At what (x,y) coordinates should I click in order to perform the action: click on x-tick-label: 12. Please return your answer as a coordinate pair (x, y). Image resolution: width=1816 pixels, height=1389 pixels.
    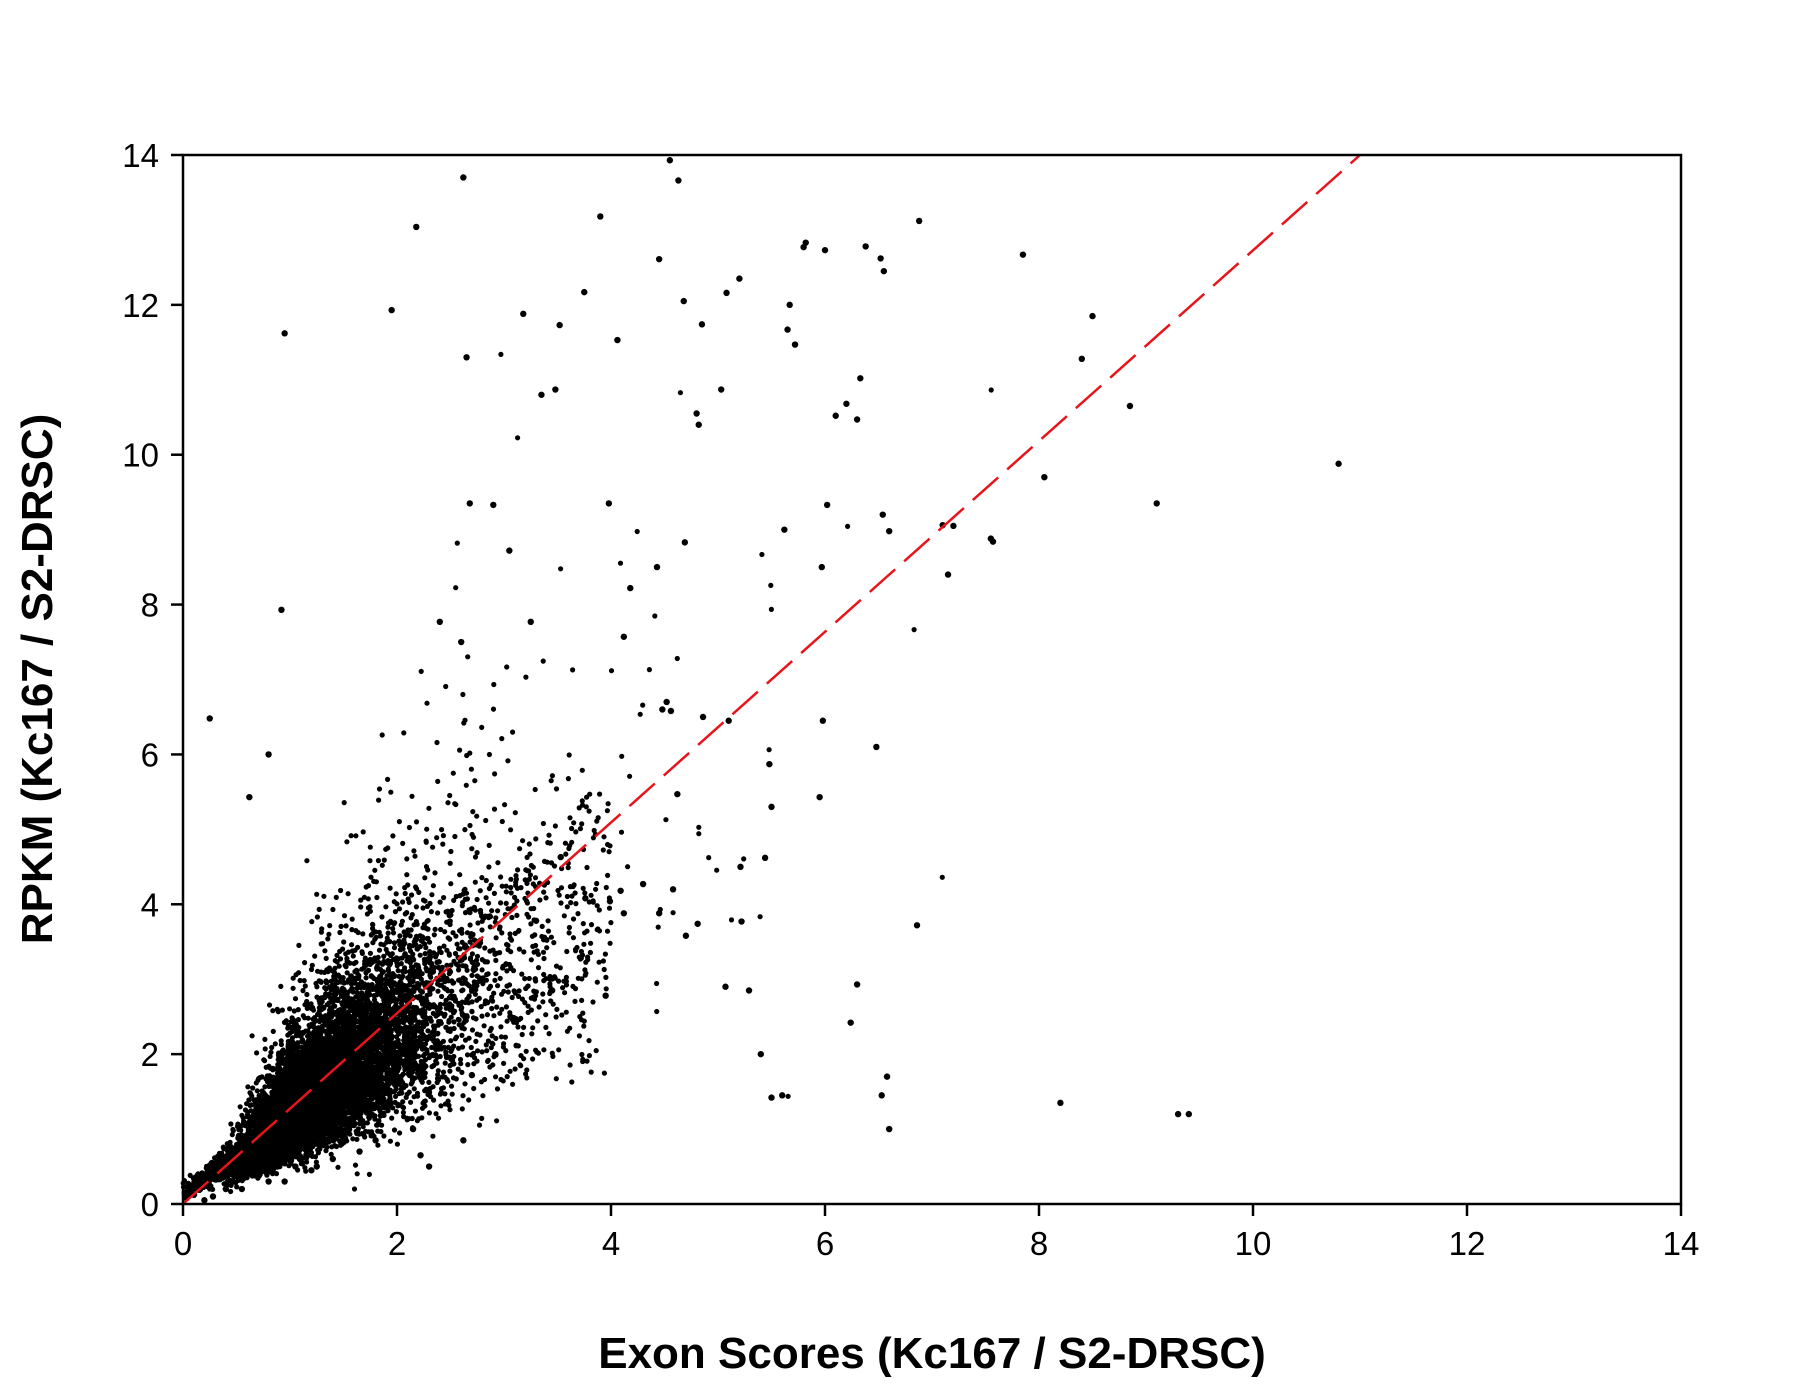
    Looking at the image, I should click on (1467, 1243).